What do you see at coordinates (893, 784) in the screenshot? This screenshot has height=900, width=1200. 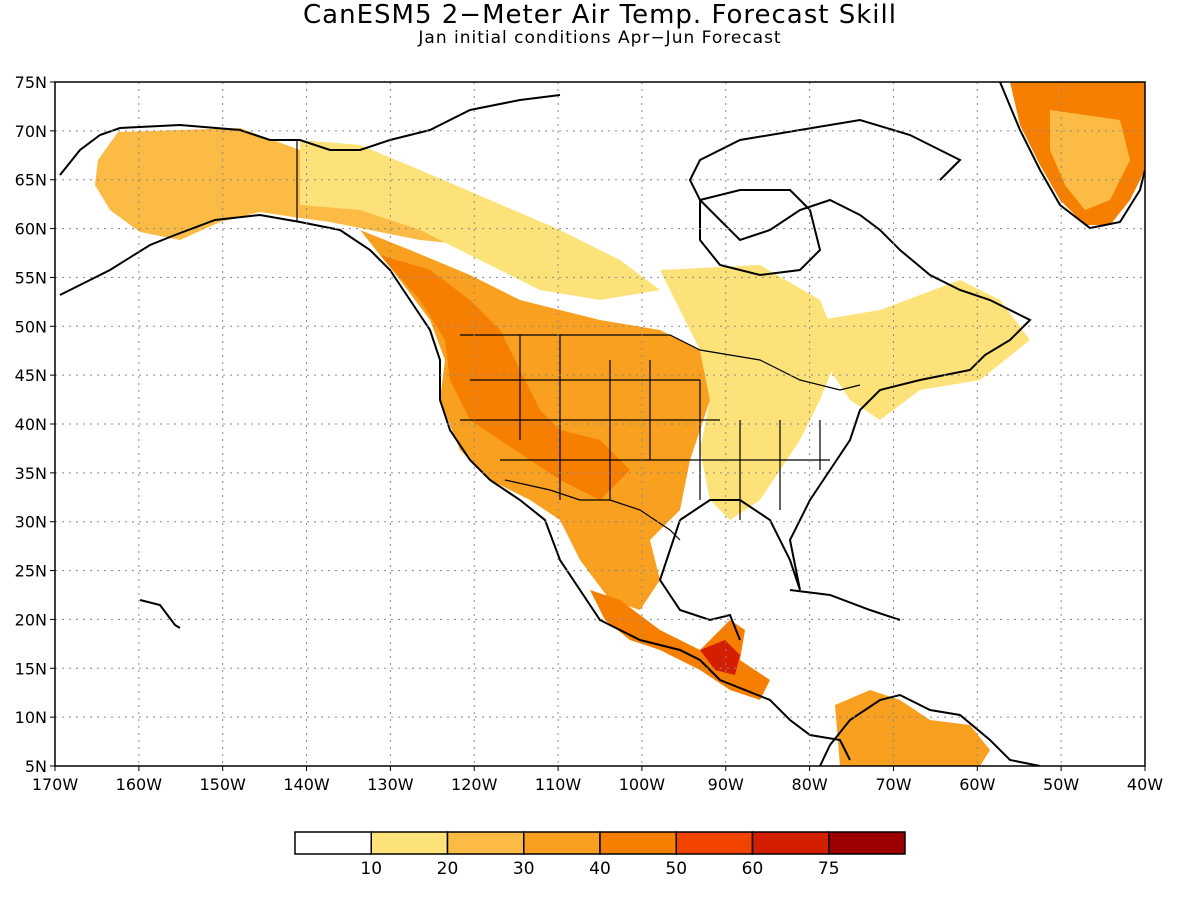 I see `lon-tick-label: 70W` at bounding box center [893, 784].